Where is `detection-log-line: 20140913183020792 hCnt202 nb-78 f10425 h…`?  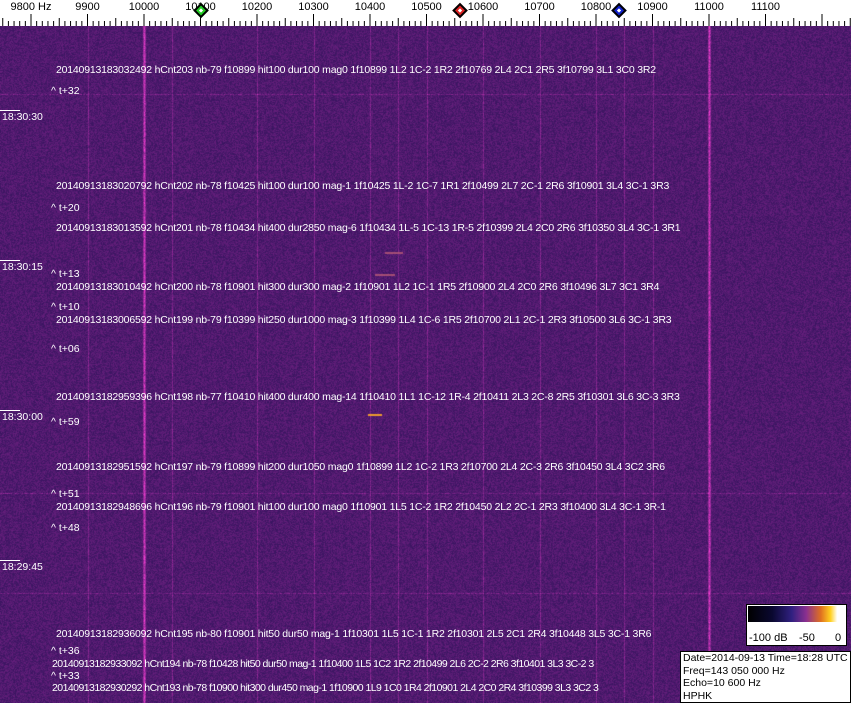 detection-log-line: 20140913183020792 hCnt202 nb-78 f10425 h… is located at coordinates (362, 186).